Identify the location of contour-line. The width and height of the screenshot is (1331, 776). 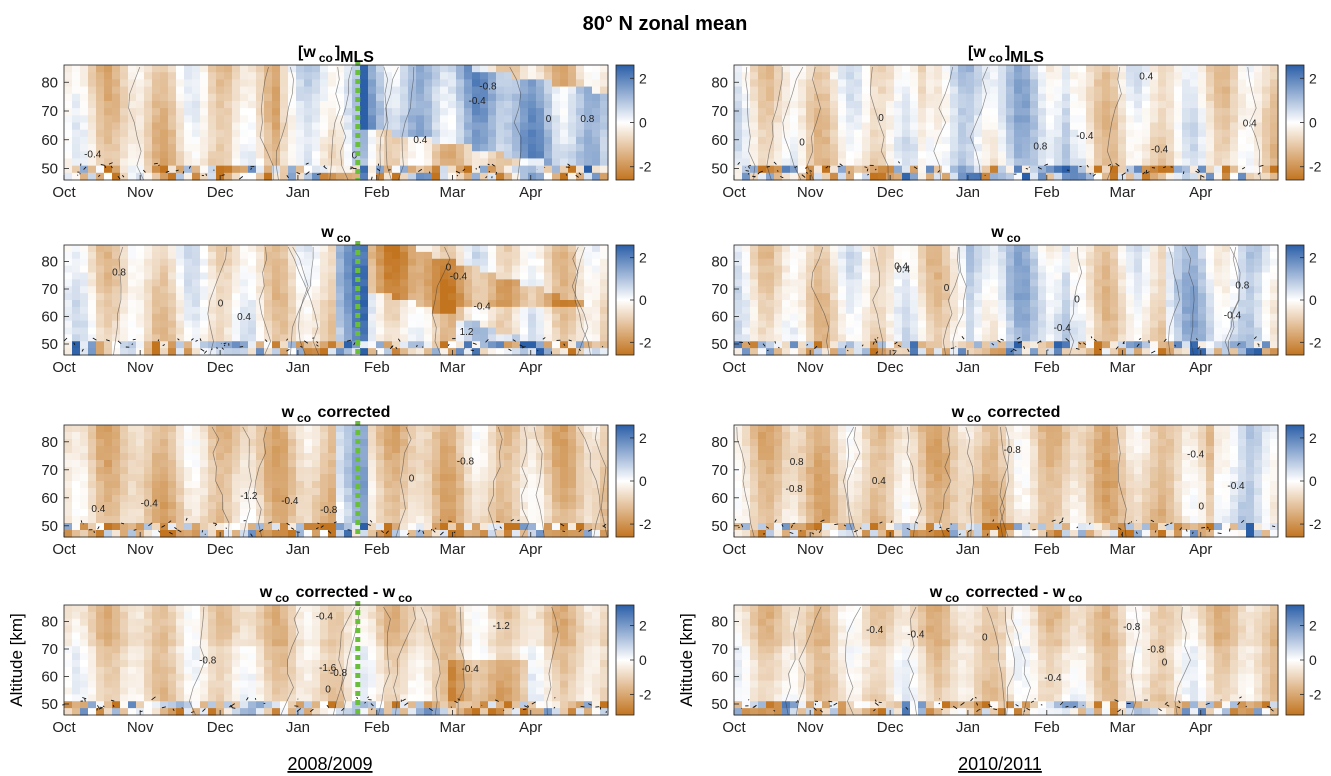
(878, 301).